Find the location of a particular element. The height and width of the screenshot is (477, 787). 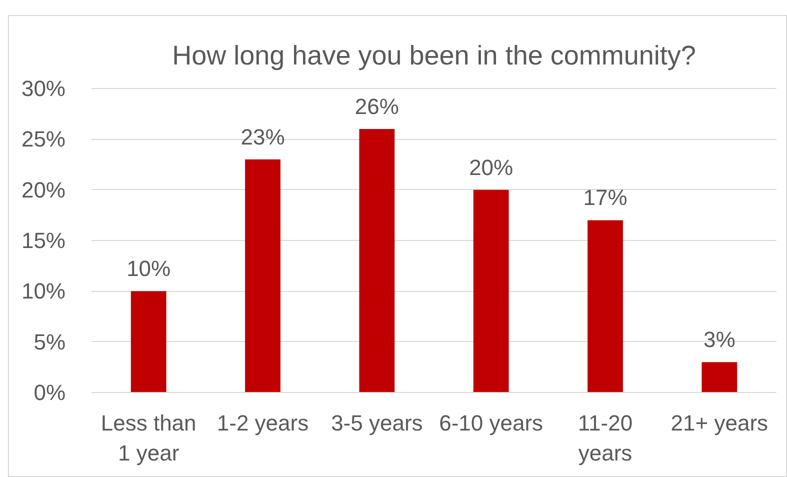

data-label: 23% is located at coordinates (262, 137).